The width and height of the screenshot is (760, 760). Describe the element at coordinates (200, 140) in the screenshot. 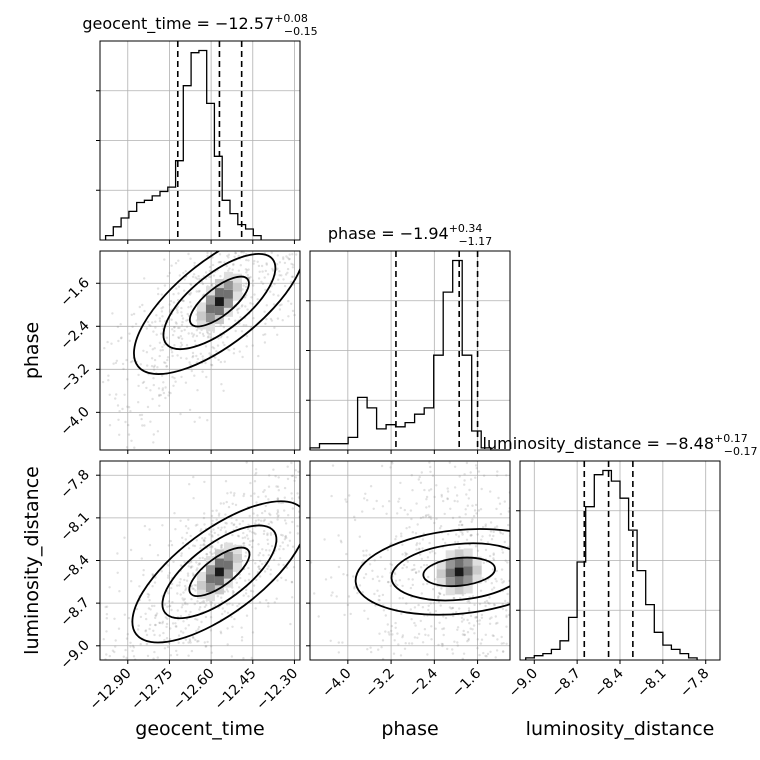

I see `hist-geocent_time-grid` at that location.